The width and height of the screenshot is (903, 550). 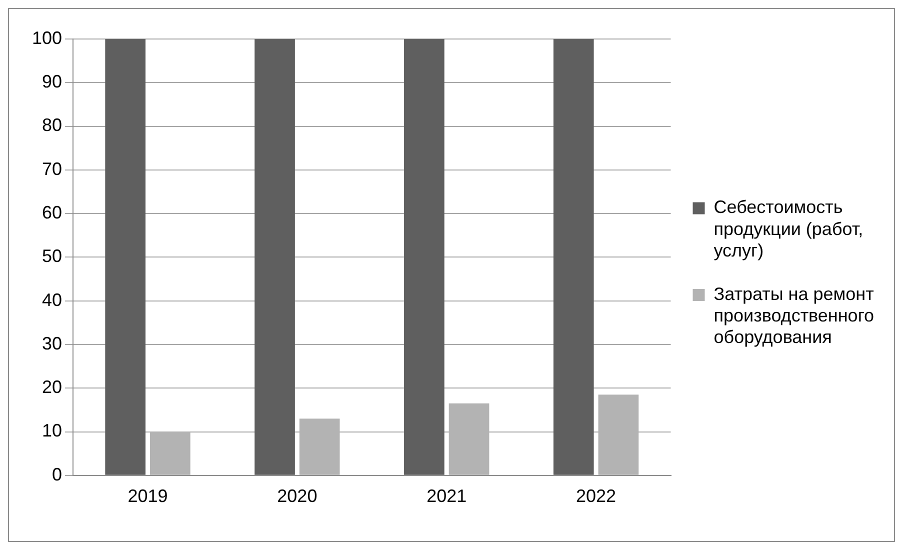 I want to click on x-tick-label: 2022, so click(x=596, y=496).